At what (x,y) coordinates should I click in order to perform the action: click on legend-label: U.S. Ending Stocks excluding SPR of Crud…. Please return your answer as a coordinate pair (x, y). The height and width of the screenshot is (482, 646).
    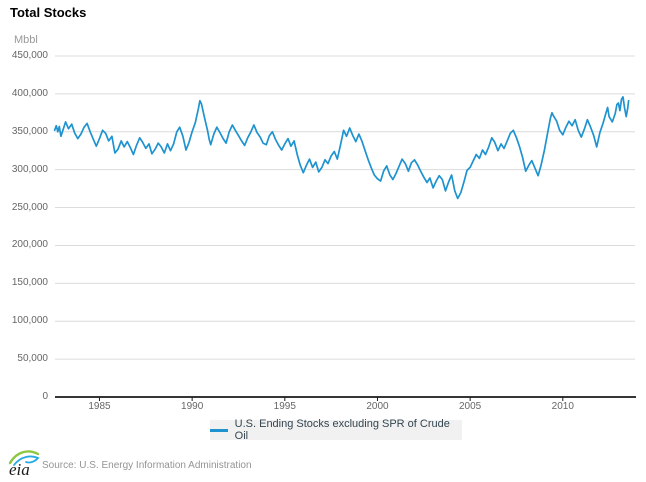
    Looking at the image, I should click on (342, 430).